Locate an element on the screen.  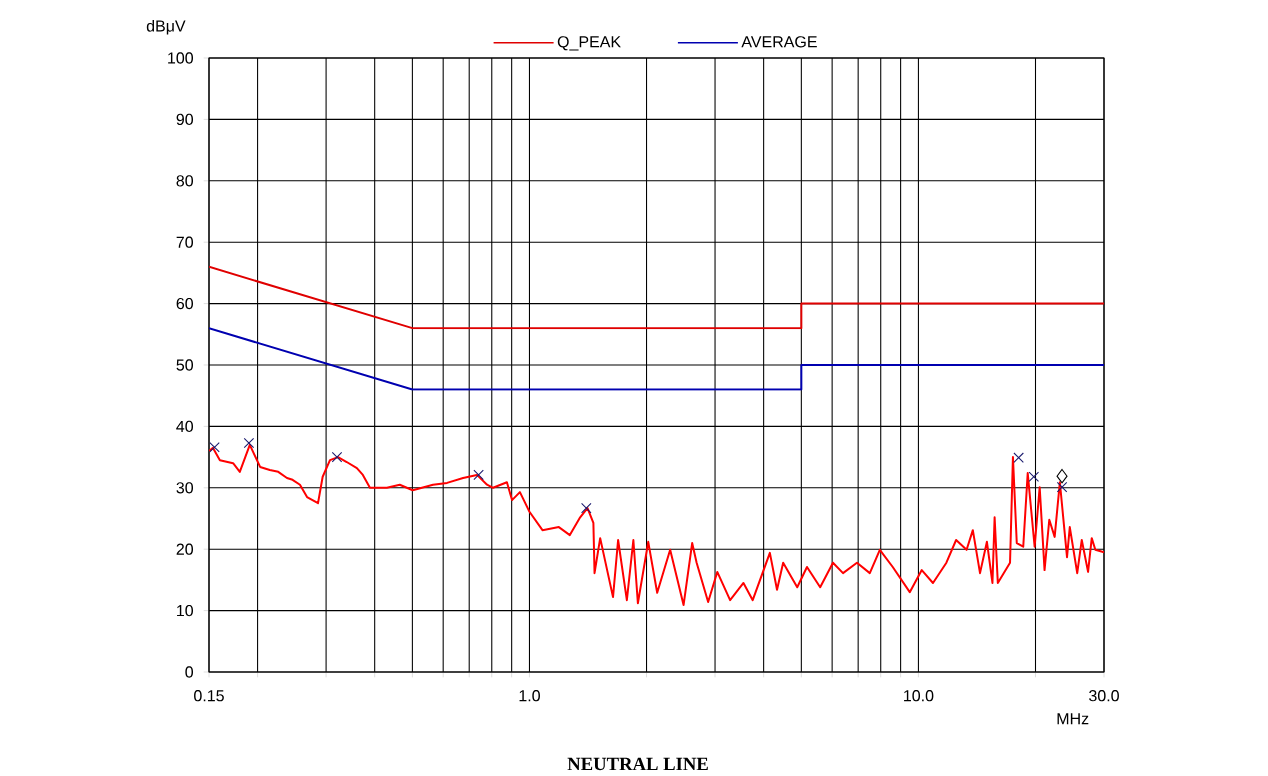
y-tick-label: 90 is located at coordinates (185, 119).